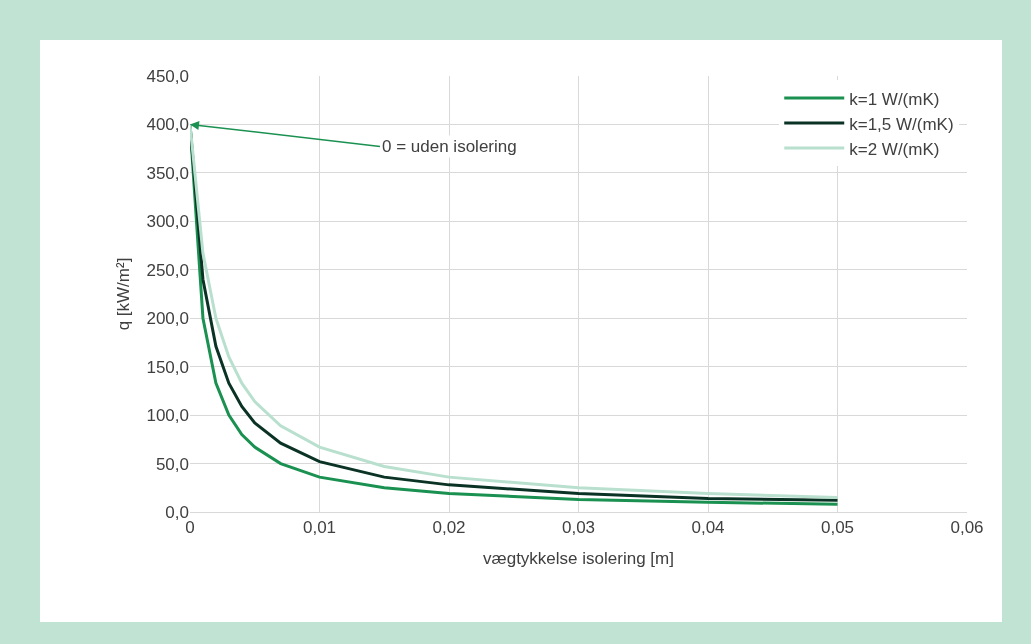 This screenshot has height=644, width=1031. I want to click on x-tick-label: 0,02, so click(449, 528).